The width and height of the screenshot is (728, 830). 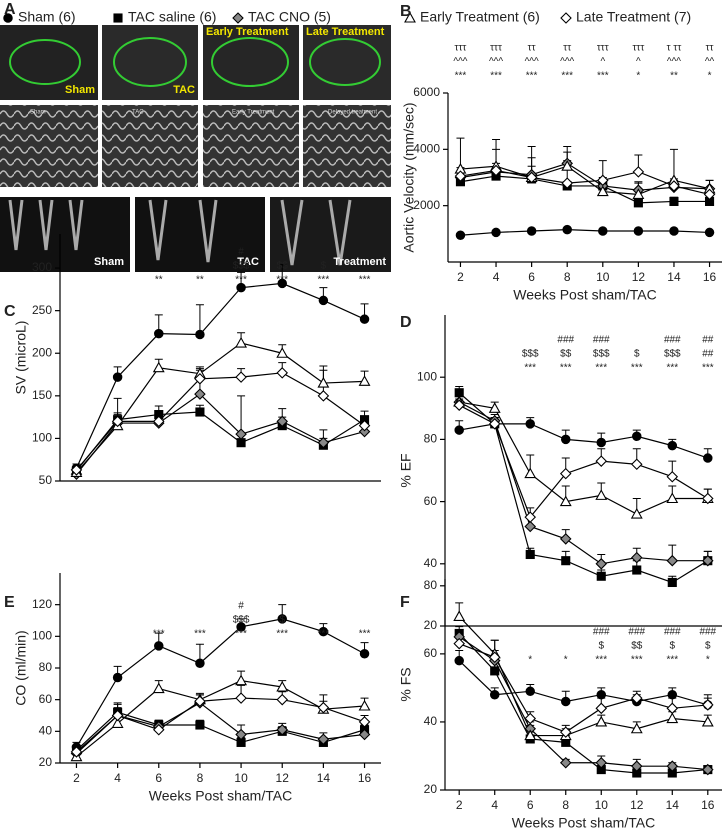 What do you see at coordinates (10, 311) in the screenshot?
I see `panel-letter: C` at bounding box center [10, 311].